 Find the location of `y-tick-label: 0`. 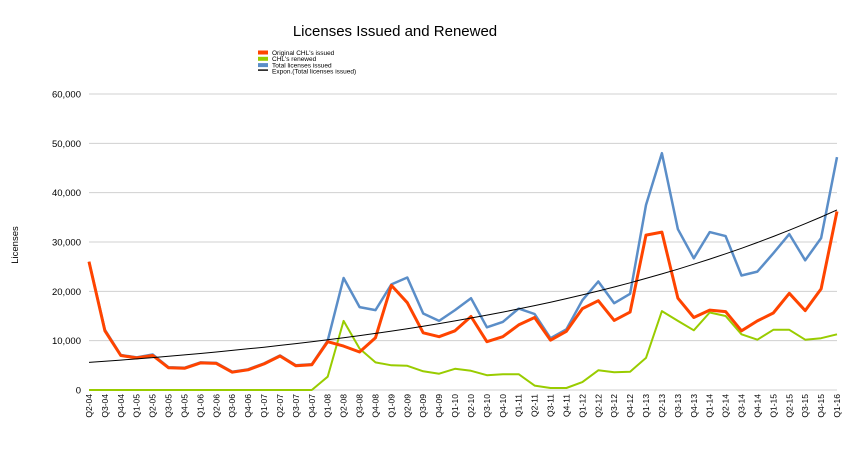

y-tick-label: 0 is located at coordinates (78, 391).